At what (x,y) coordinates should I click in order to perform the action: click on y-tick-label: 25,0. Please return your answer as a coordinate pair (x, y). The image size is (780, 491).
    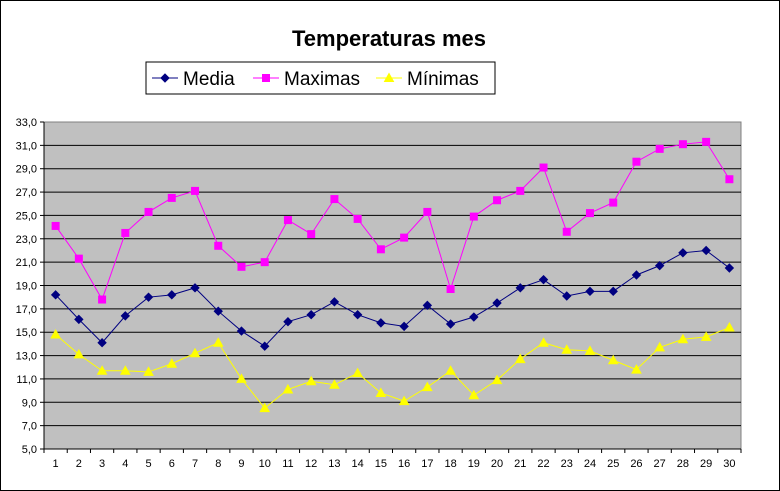
    Looking at the image, I should click on (26, 216).